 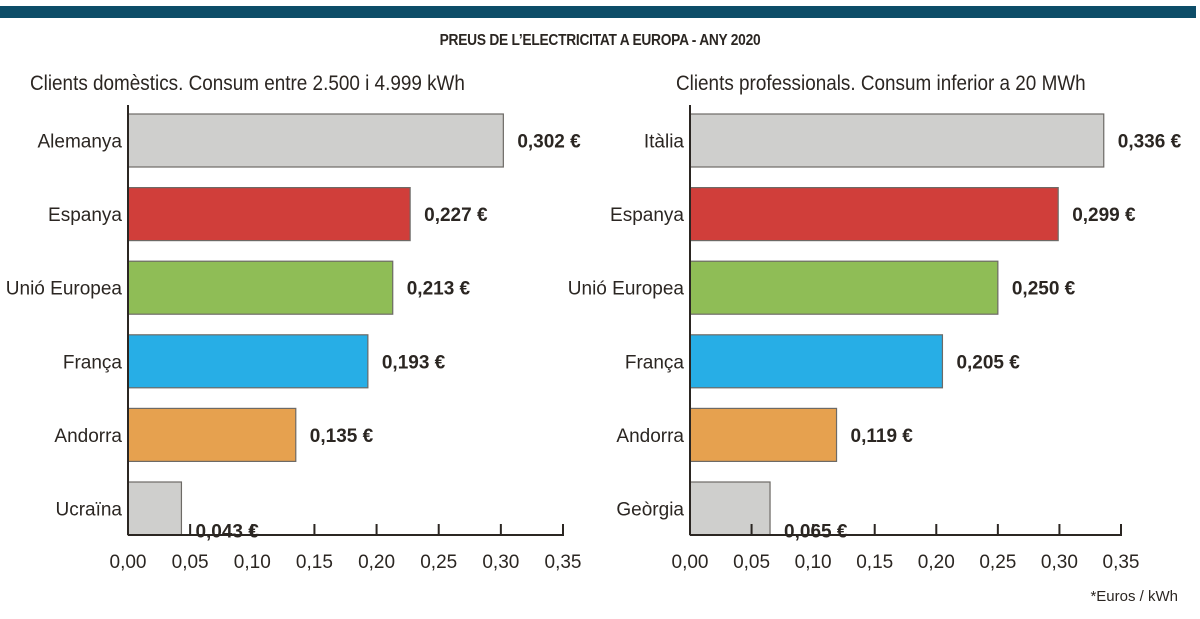 I want to click on value-label: 0,213 €, so click(x=439, y=289).